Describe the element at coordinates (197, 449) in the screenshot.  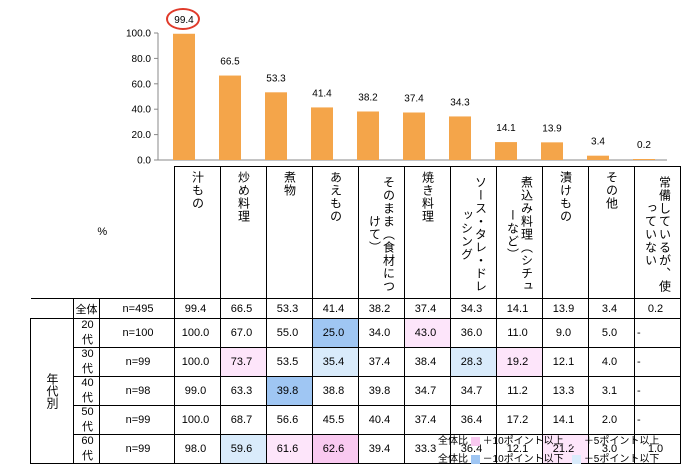
I see `table-cell: 98.0` at that location.